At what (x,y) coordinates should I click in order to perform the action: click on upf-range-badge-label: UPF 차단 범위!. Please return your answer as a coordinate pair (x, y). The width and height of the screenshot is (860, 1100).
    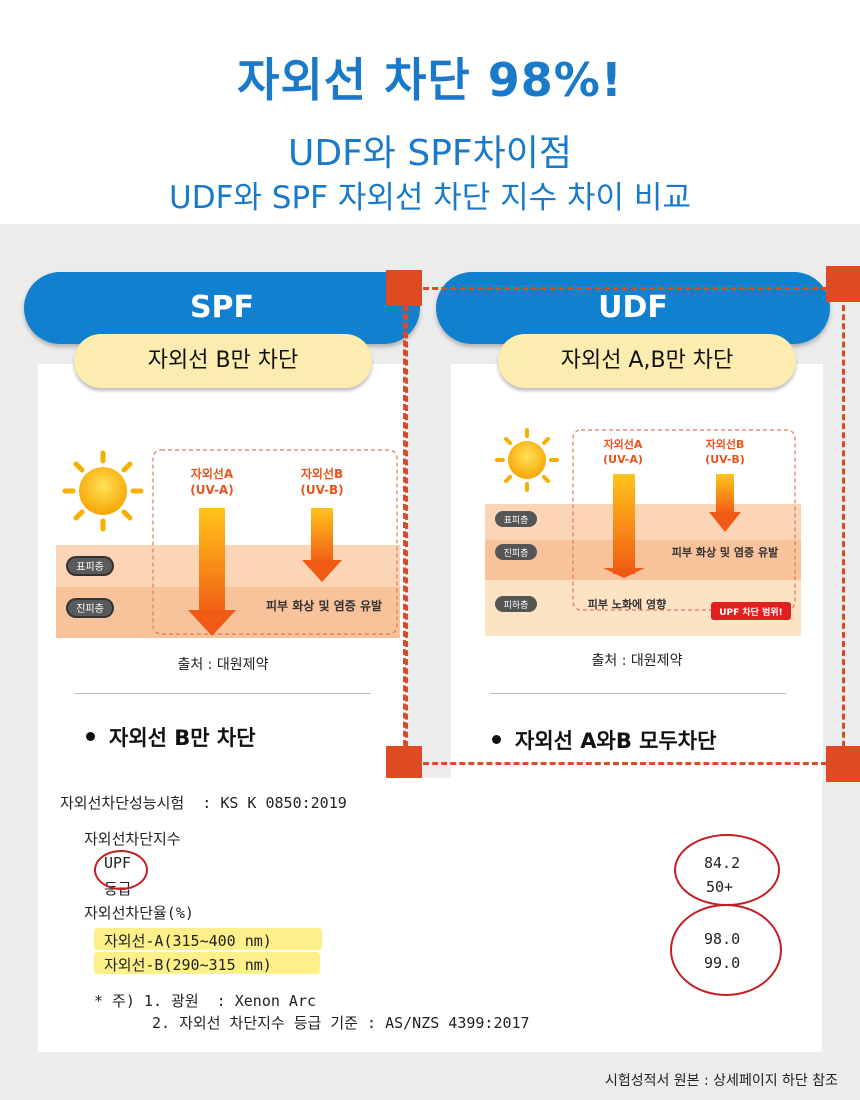
    Looking at the image, I should click on (751, 612).